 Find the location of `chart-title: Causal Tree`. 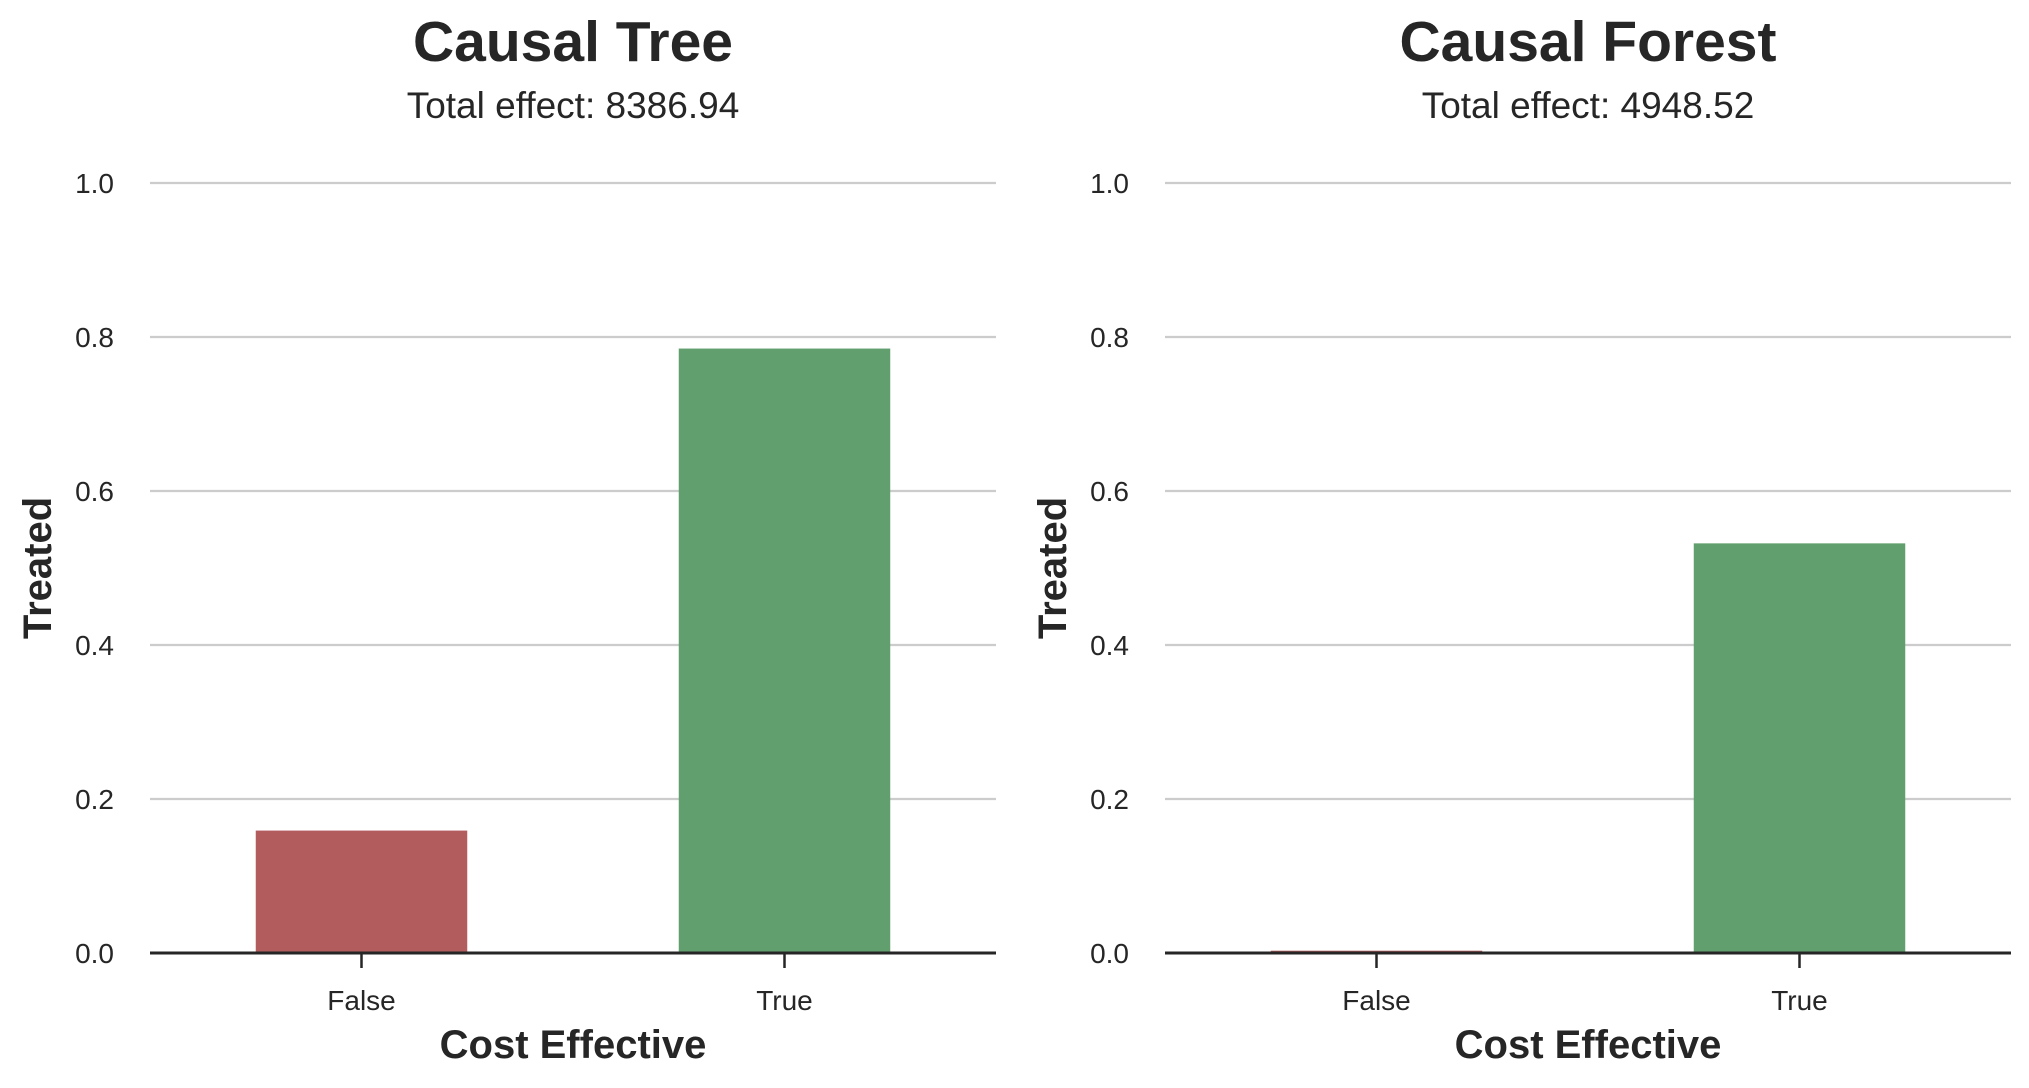

chart-title: Causal Tree is located at coordinates (573, 42).